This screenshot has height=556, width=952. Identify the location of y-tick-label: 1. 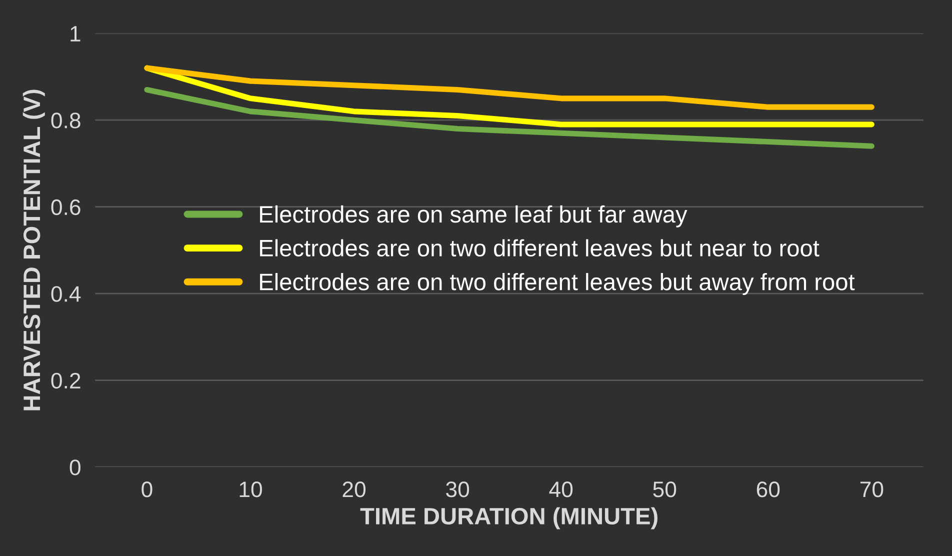
(75, 34).